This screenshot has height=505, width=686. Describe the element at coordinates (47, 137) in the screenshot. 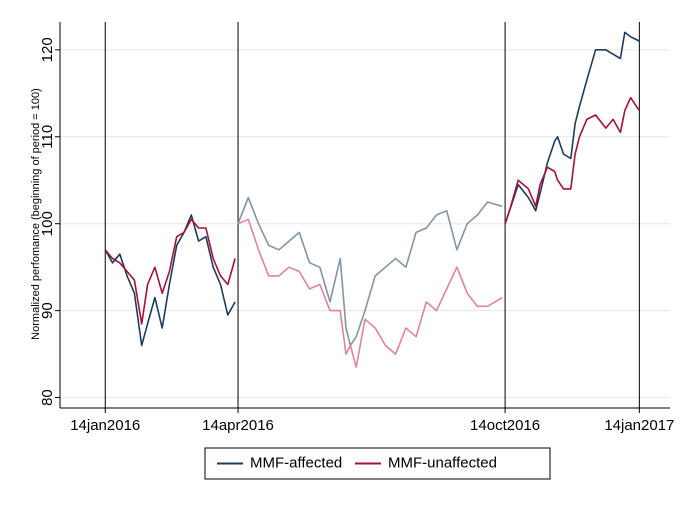

I see `y-tick-label: 110` at that location.